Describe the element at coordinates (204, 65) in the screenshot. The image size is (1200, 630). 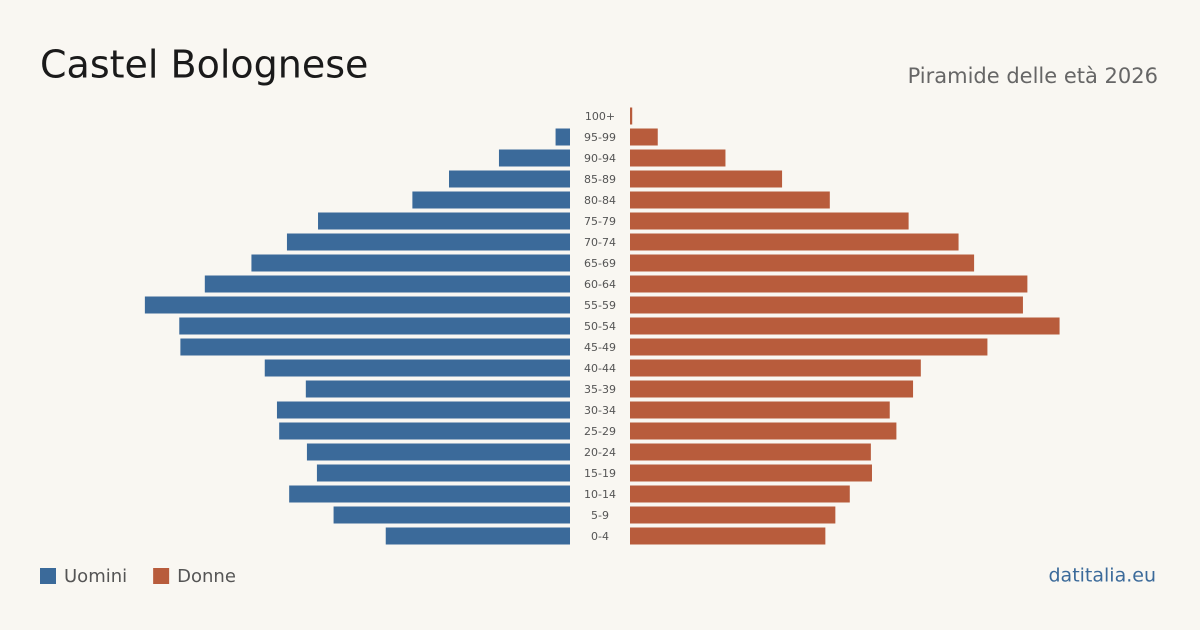
I see `chart-title: Castel Bolognese` at that location.